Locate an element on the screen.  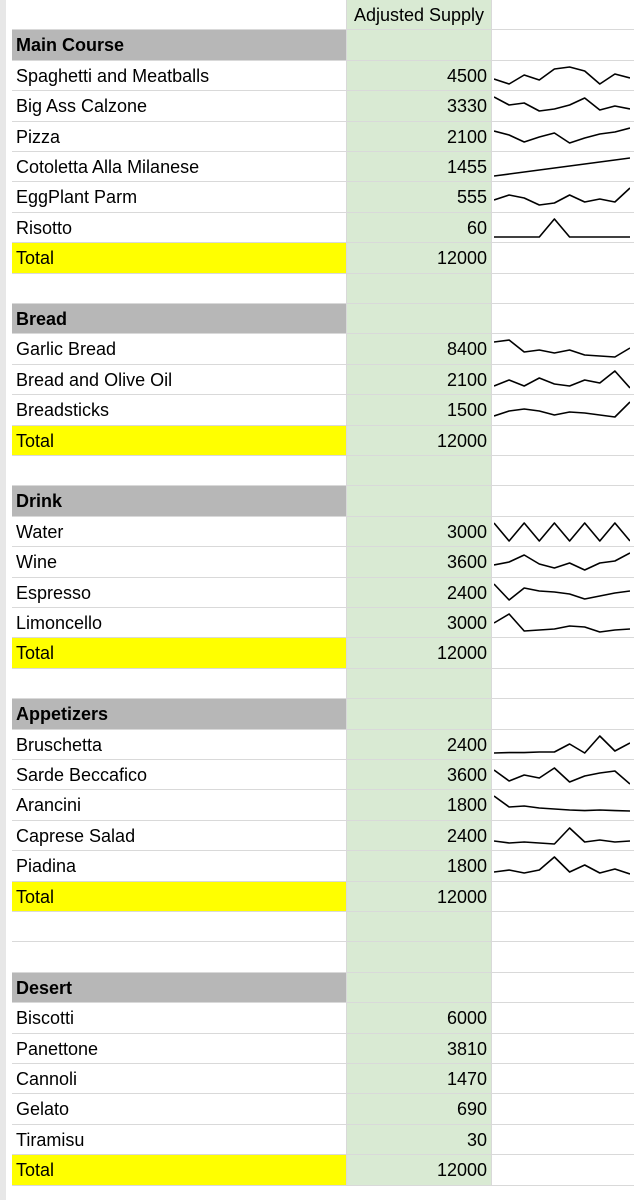
adjusted-supply-cell: 1455 is located at coordinates (419, 167).